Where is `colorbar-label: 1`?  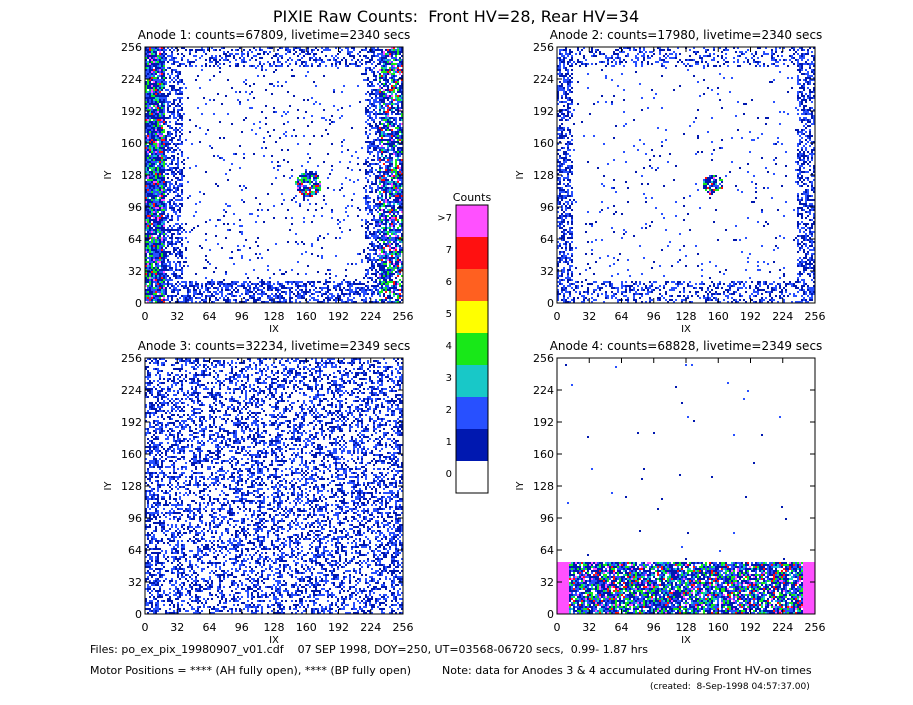
colorbar-label: 1 is located at coordinates (449, 442).